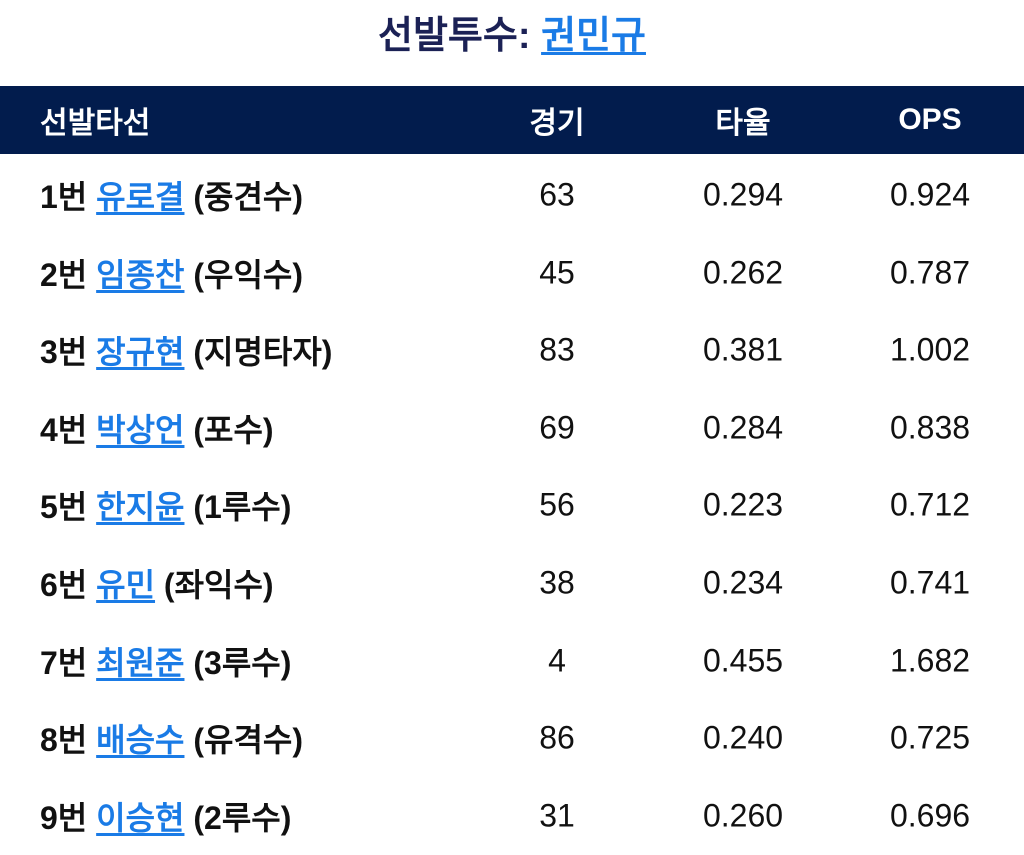 The image size is (1024, 855). I want to click on games-cell: 69, so click(557, 427).